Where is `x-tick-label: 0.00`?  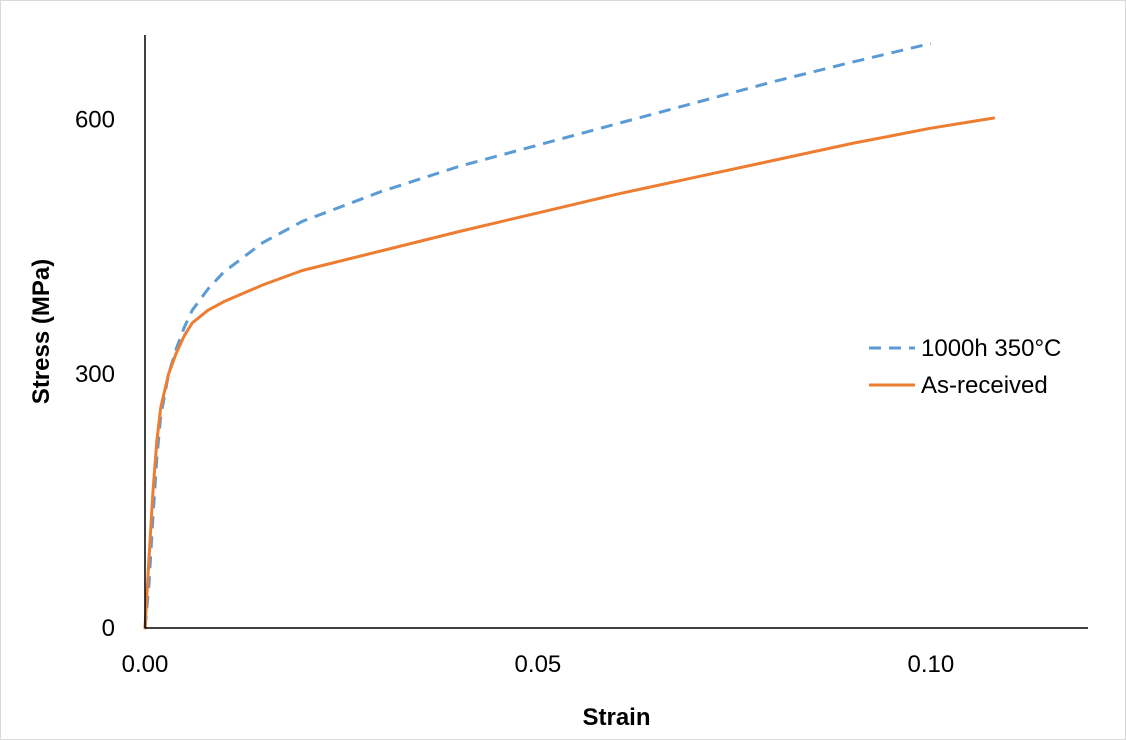 x-tick-label: 0.00 is located at coordinates (145, 664).